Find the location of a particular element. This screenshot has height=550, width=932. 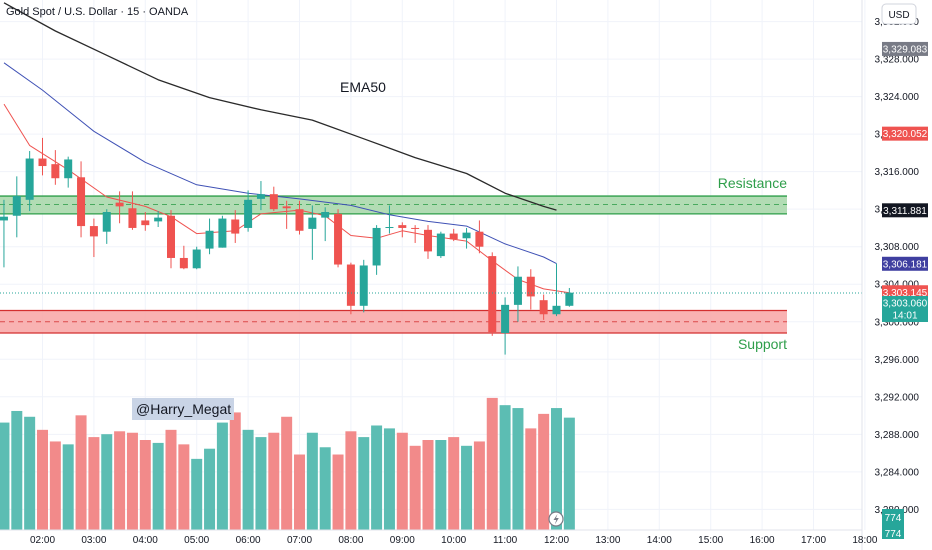

price-tick-label: 3,328.000 is located at coordinates (897, 60).